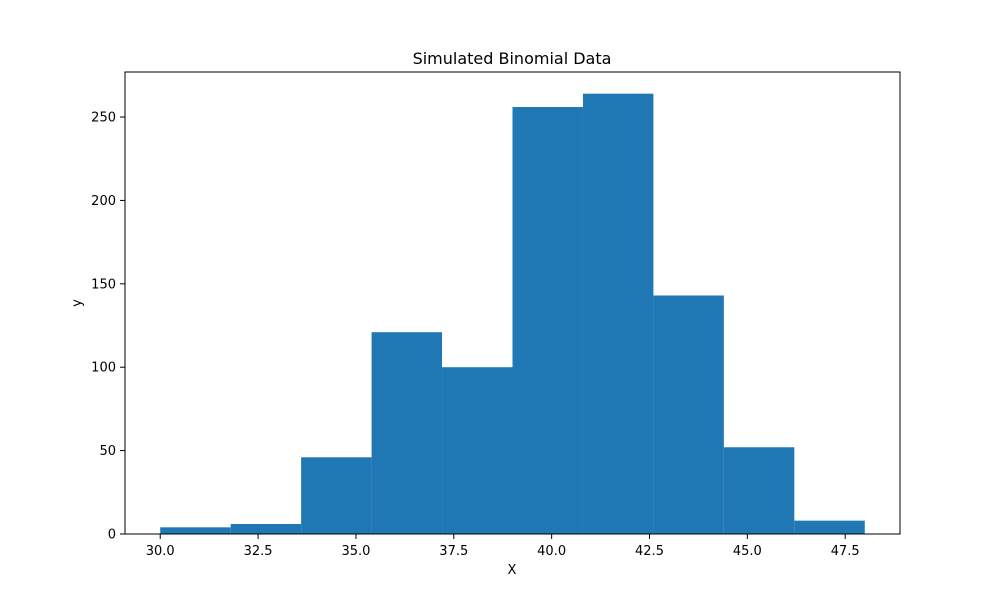 The width and height of the screenshot is (1000, 600). Describe the element at coordinates (845, 551) in the screenshot. I see `x-tick-label: 47.5` at that location.